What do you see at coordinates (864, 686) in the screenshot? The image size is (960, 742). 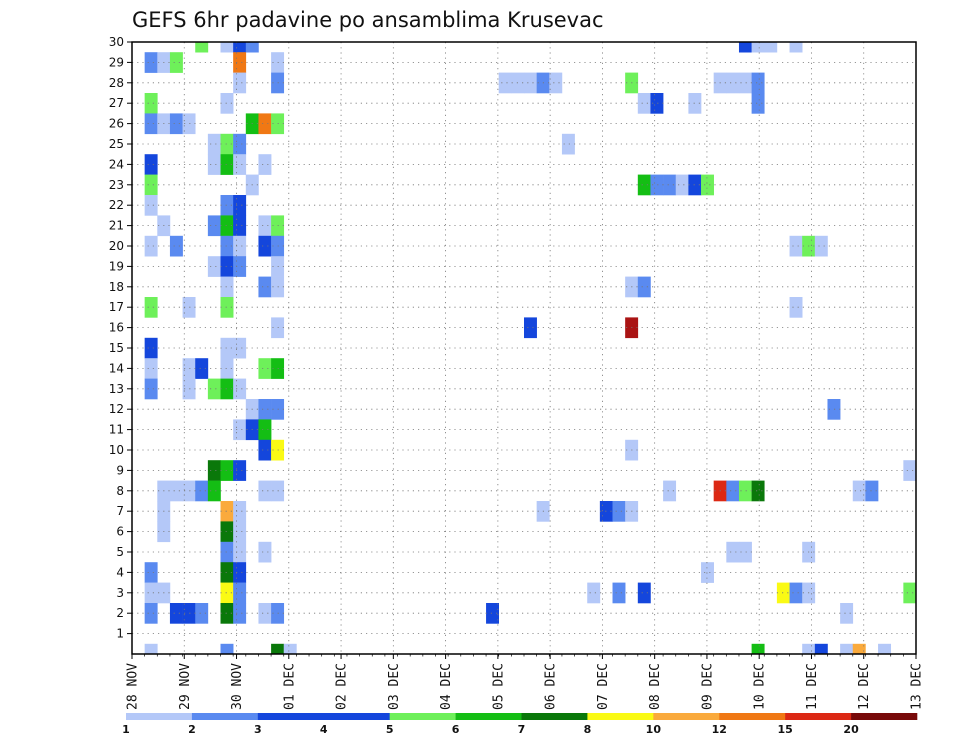 I see `x-tick-label: 12 DEC` at bounding box center [864, 686].